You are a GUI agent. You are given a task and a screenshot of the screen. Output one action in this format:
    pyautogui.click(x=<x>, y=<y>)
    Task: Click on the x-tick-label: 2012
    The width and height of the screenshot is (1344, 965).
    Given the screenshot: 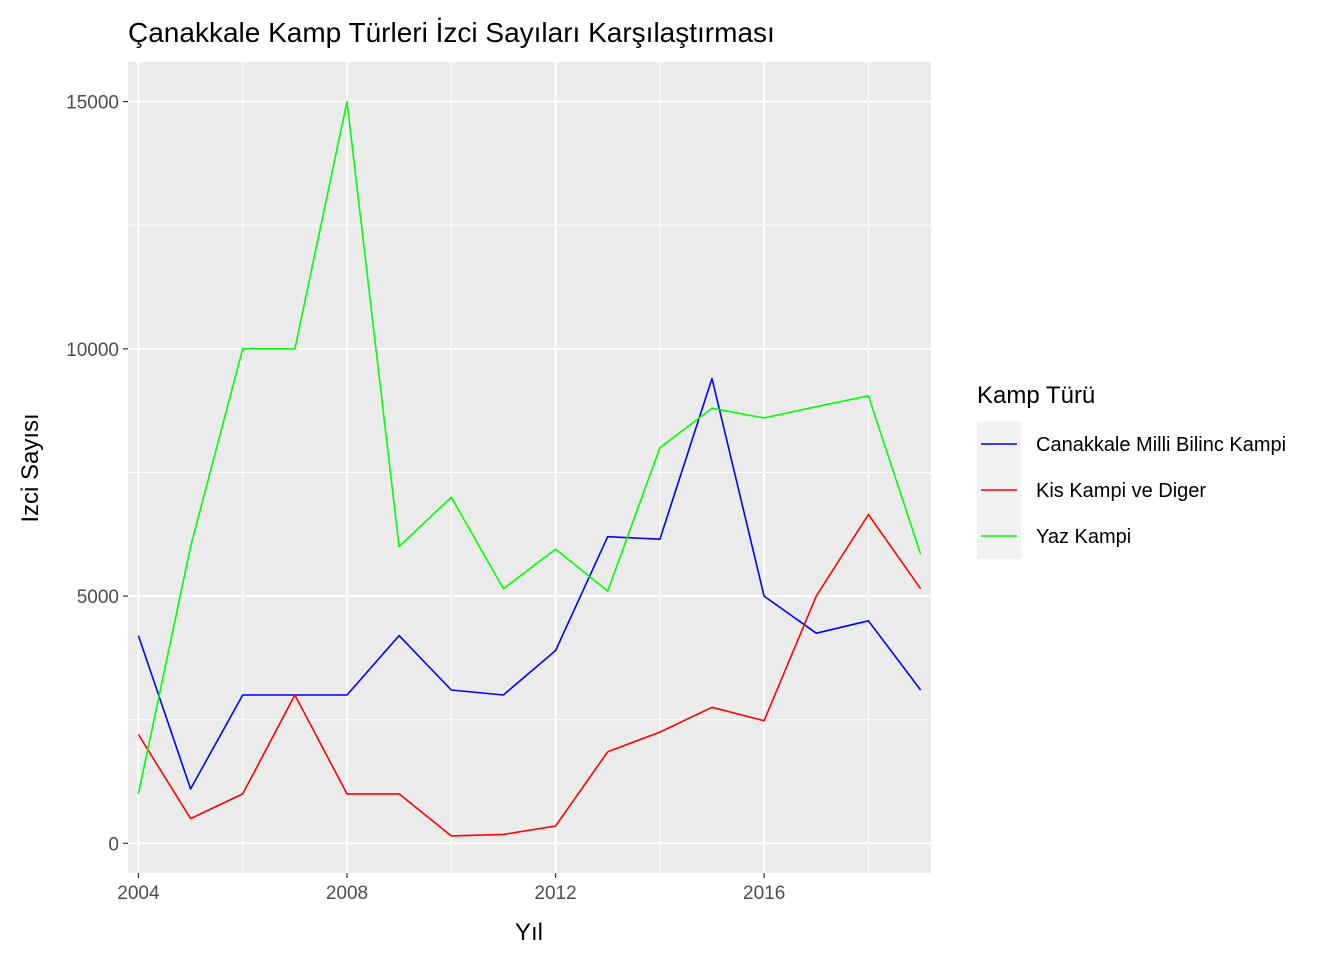 What is the action you would take?
    pyautogui.click(x=555, y=893)
    